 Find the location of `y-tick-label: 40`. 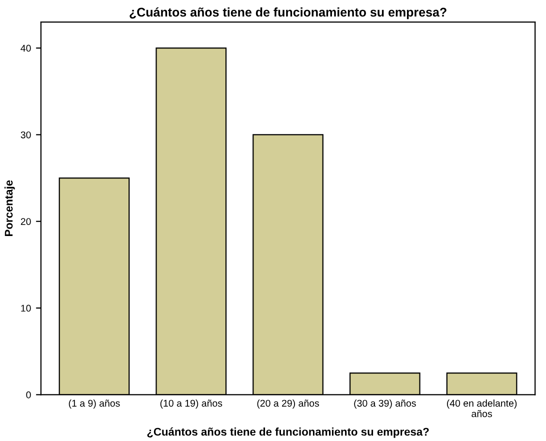

y-tick-label: 40 is located at coordinates (25, 48).